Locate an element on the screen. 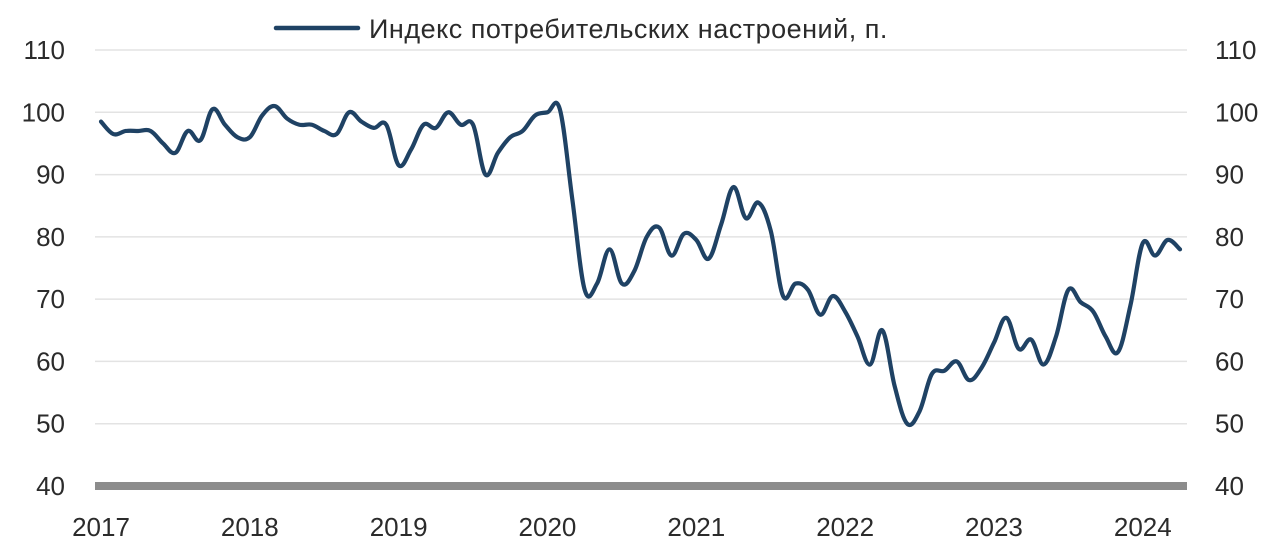 The width and height of the screenshot is (1280, 559). y-tick-label-right: 110 is located at coordinates (1235, 50).